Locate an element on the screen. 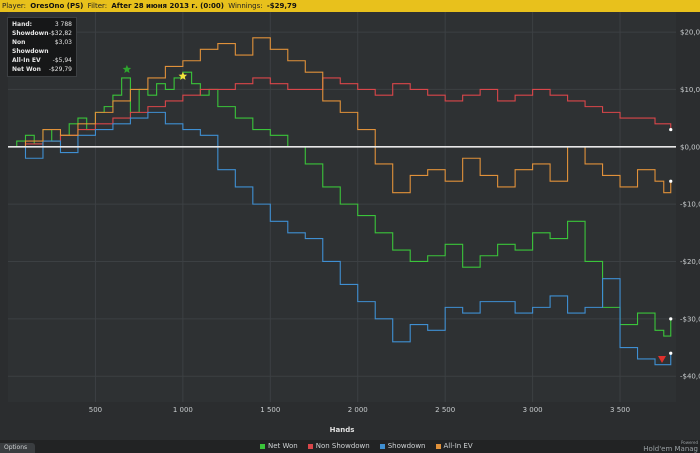 This screenshot has width=700, height=453. player-value: OresOno (PS) is located at coordinates (57, 6).